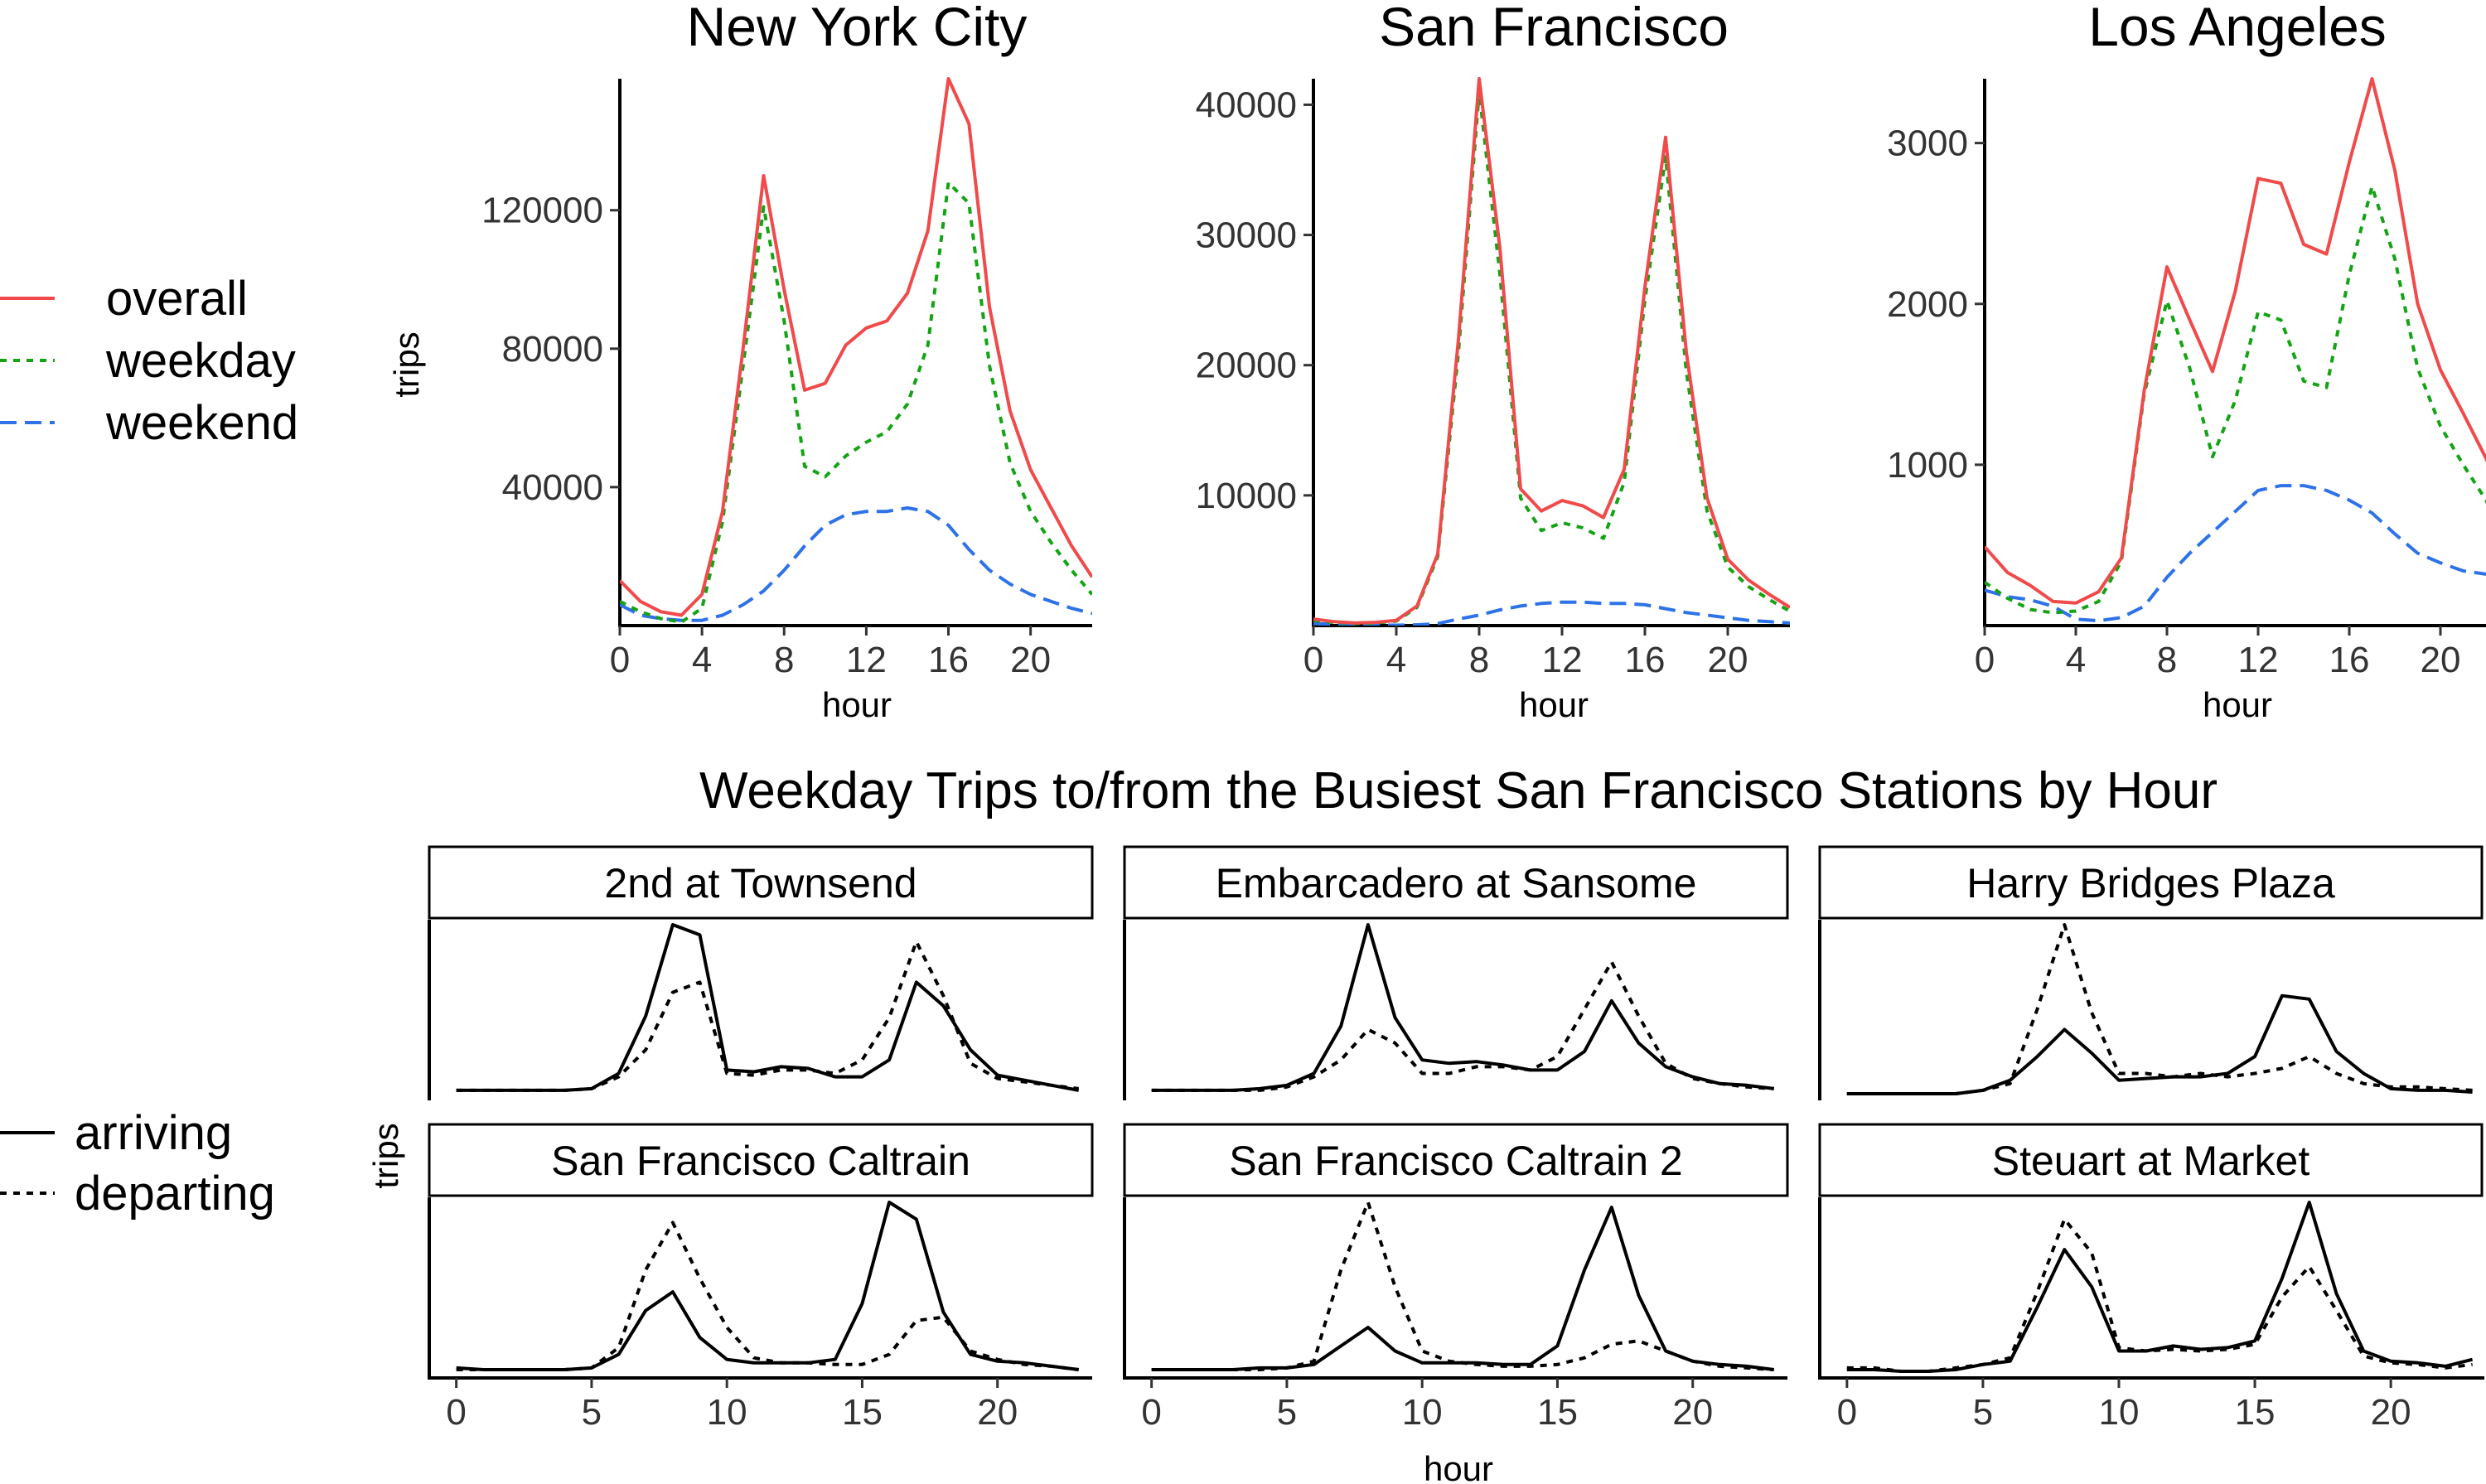 The image size is (2486, 1484). Describe the element at coordinates (1927, 465) in the screenshot. I see `y-tick-label: 1000` at that location.